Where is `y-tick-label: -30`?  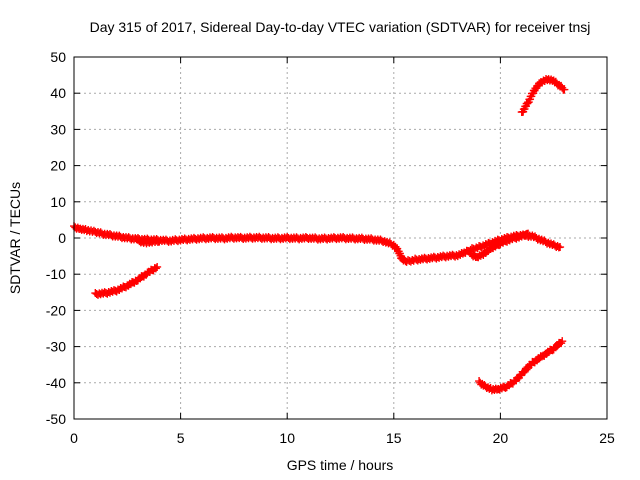
y-tick-label: -30 is located at coordinates (56, 347).